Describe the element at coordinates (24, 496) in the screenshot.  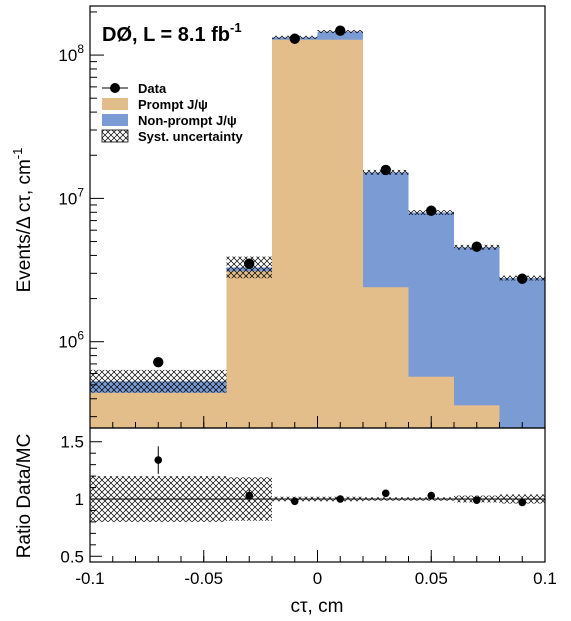
I see `ratio-y-axis-title: Ratio Data/MC` at that location.